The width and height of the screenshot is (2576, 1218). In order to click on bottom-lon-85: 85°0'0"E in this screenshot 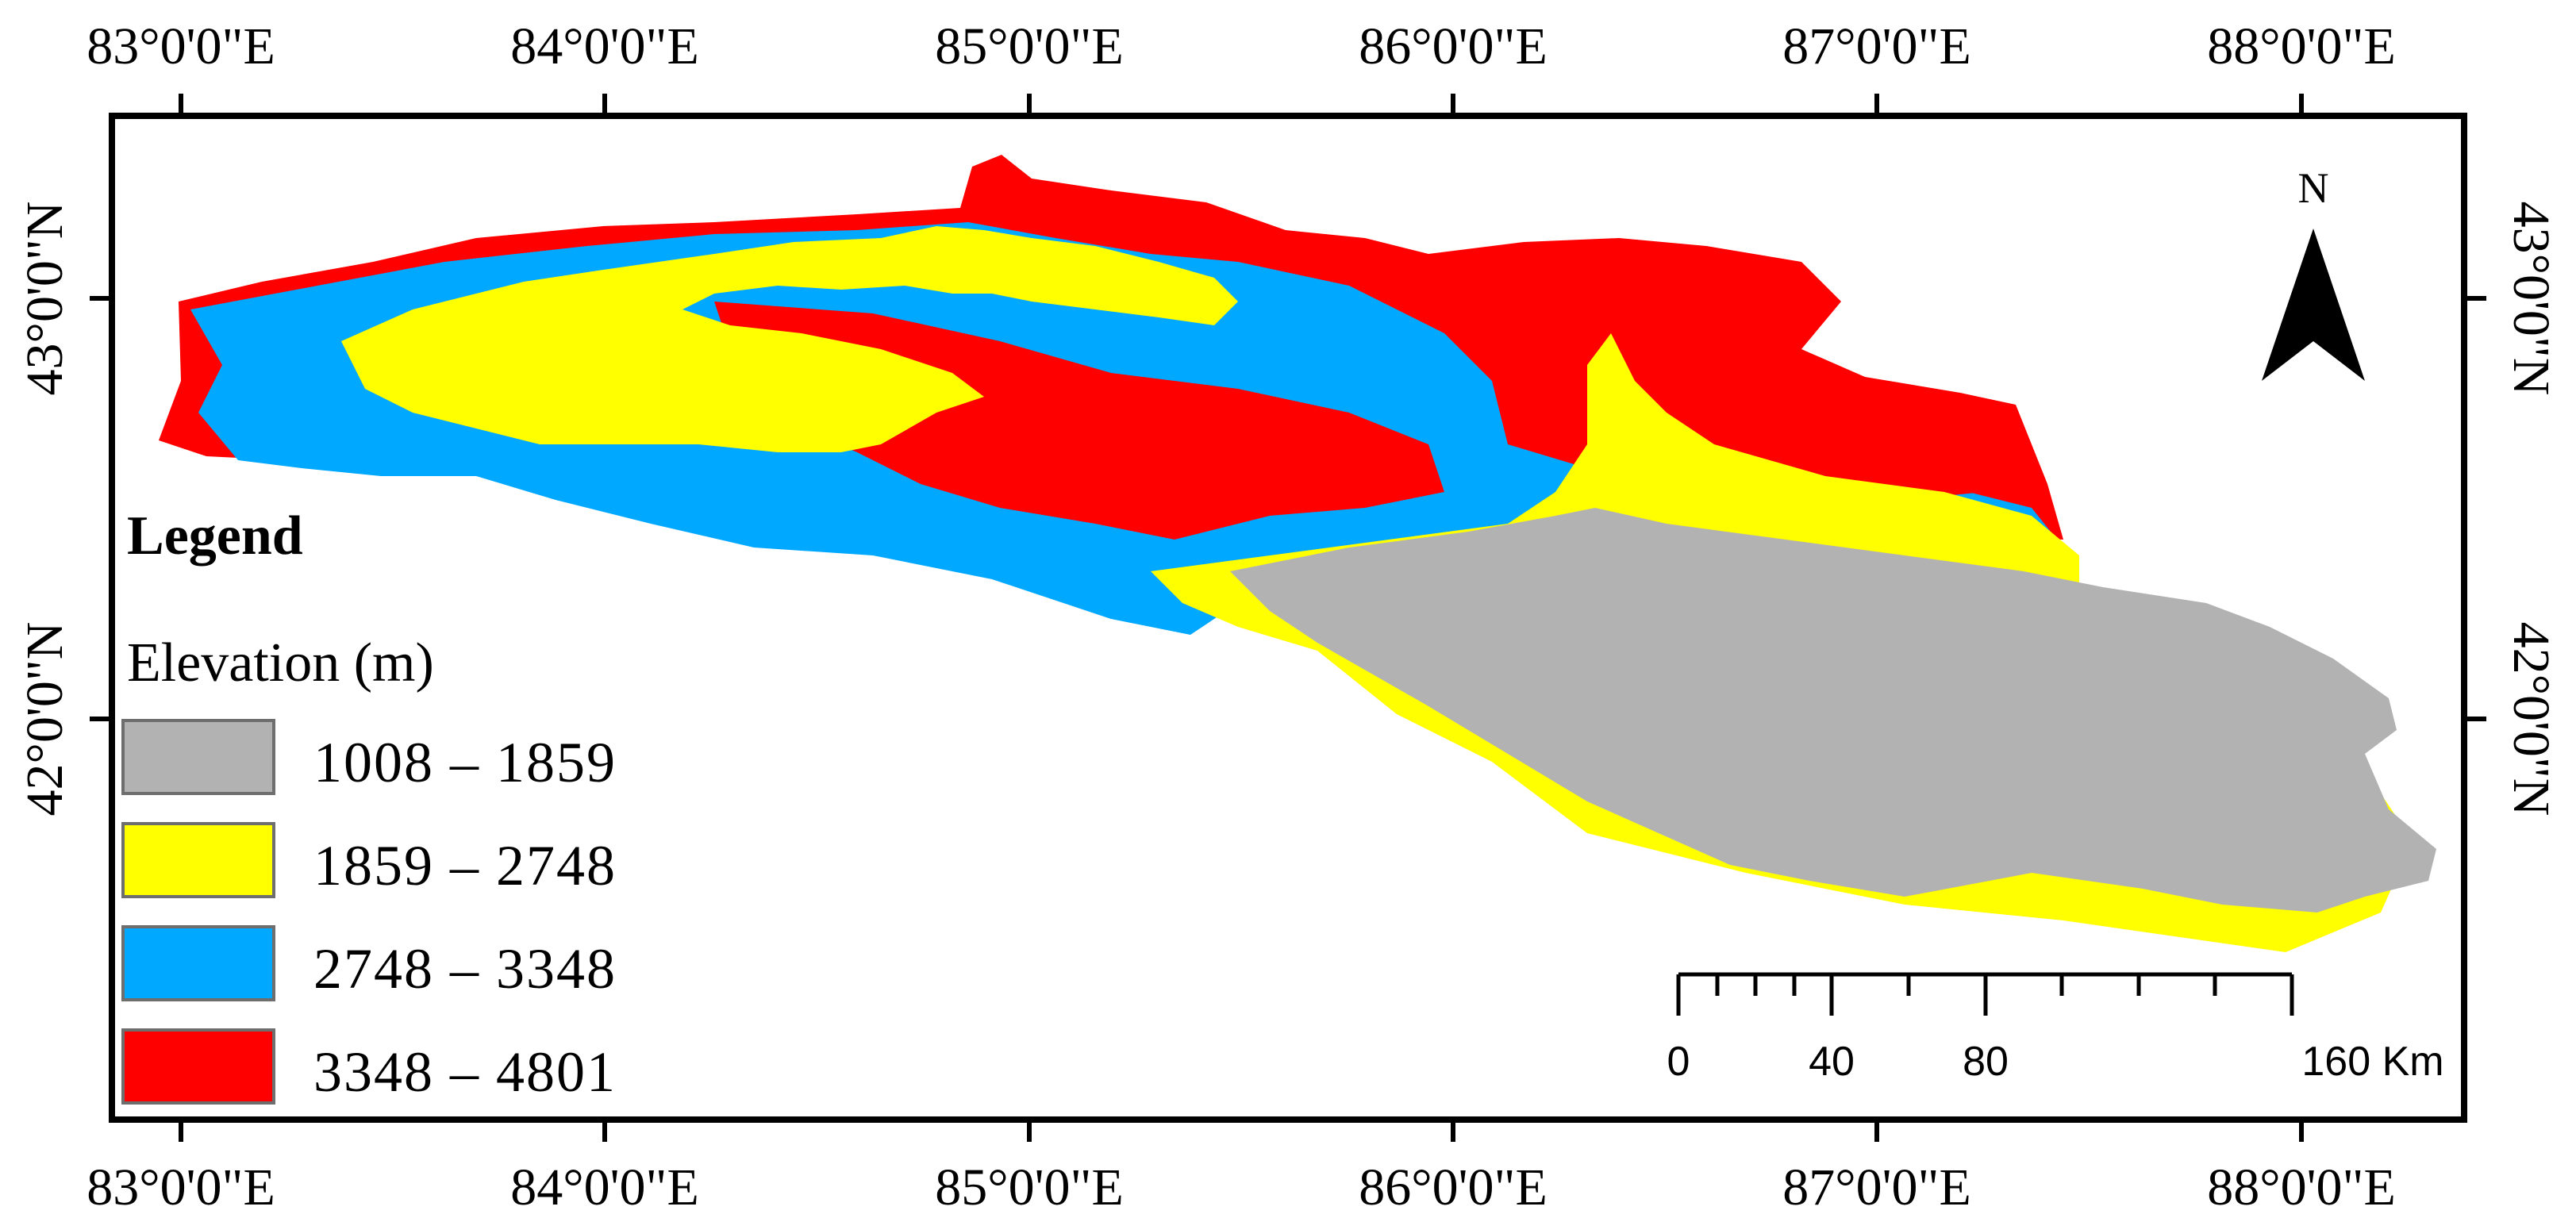, I will do `click(1029, 1187)`.